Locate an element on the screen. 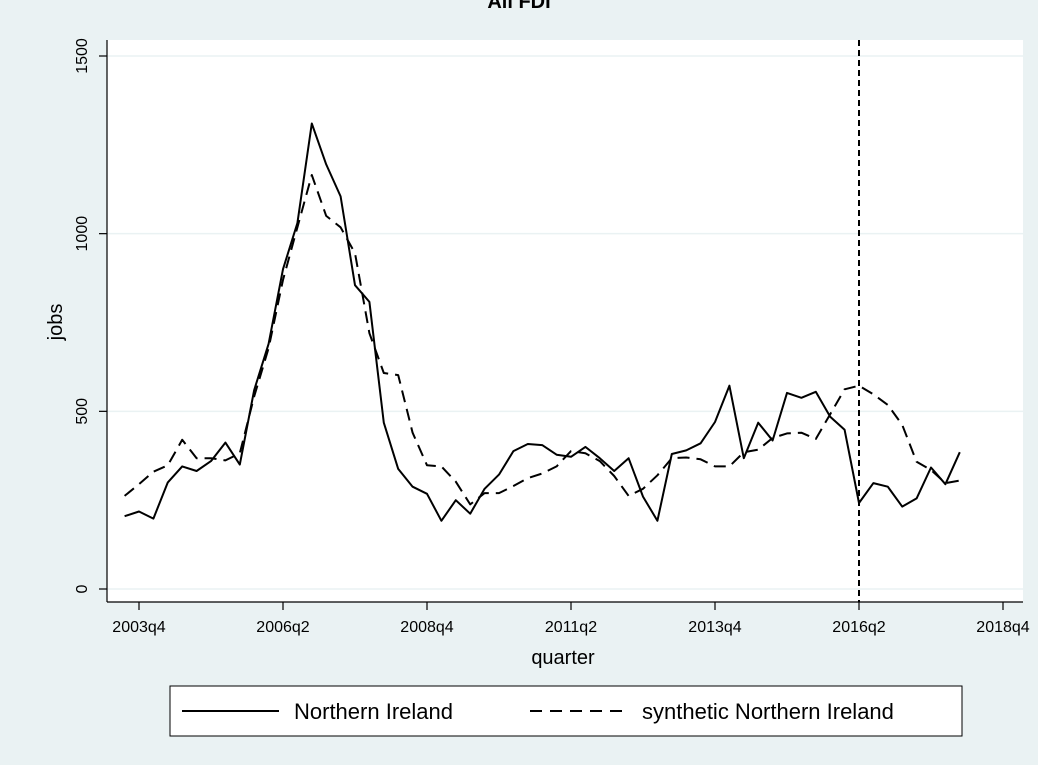  x-tick-label-2003q4: 2003q4 is located at coordinates (138, 627).